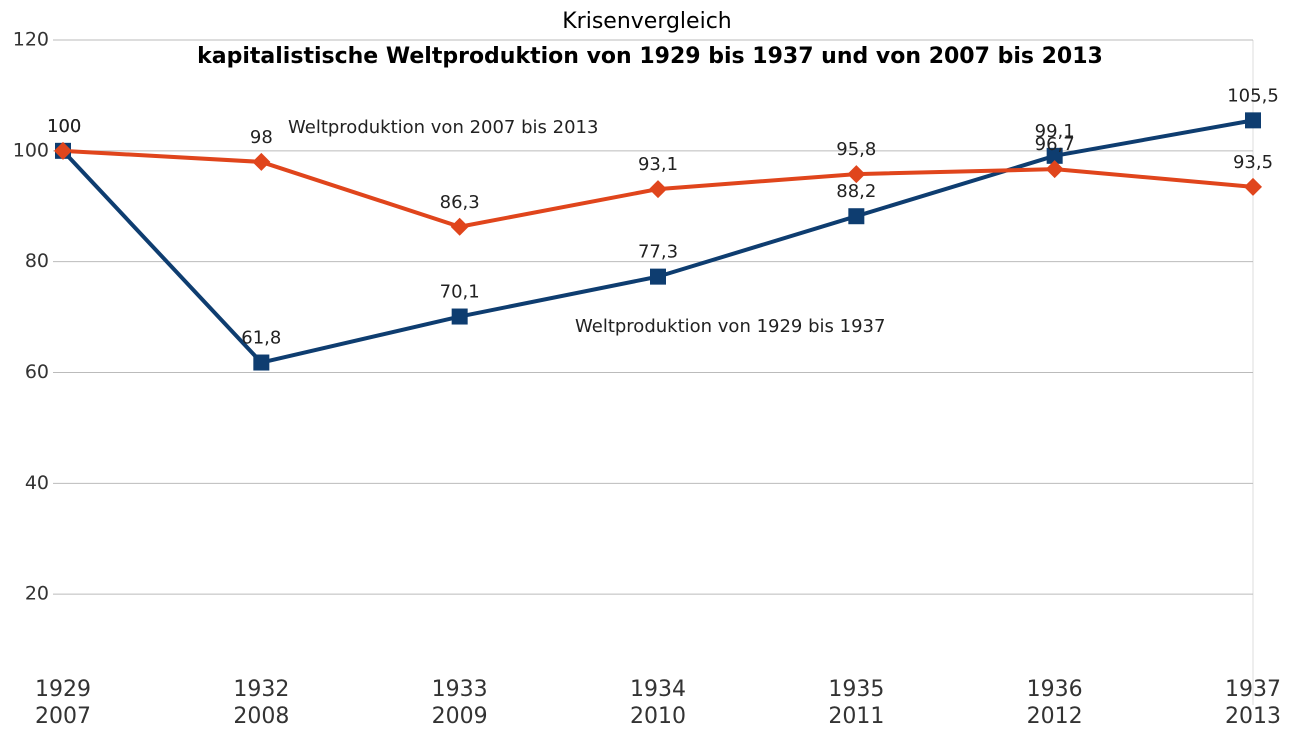 The image size is (1293, 729). What do you see at coordinates (460, 202) in the screenshot?
I see `data-label: 86,3` at bounding box center [460, 202].